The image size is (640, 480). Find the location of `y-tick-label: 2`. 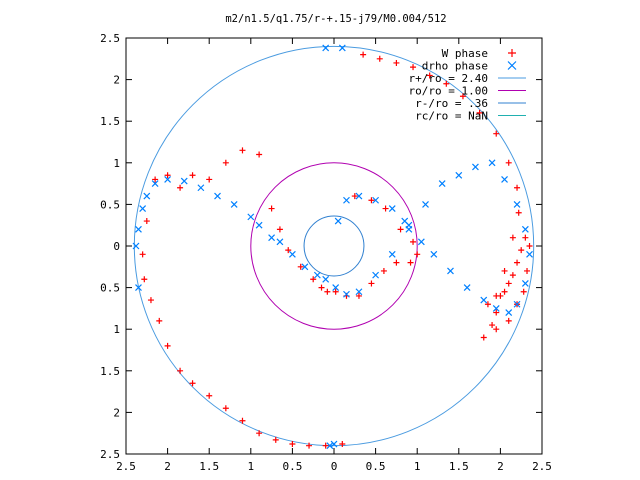

y-tick-label: 2 is located at coordinates (116, 80).